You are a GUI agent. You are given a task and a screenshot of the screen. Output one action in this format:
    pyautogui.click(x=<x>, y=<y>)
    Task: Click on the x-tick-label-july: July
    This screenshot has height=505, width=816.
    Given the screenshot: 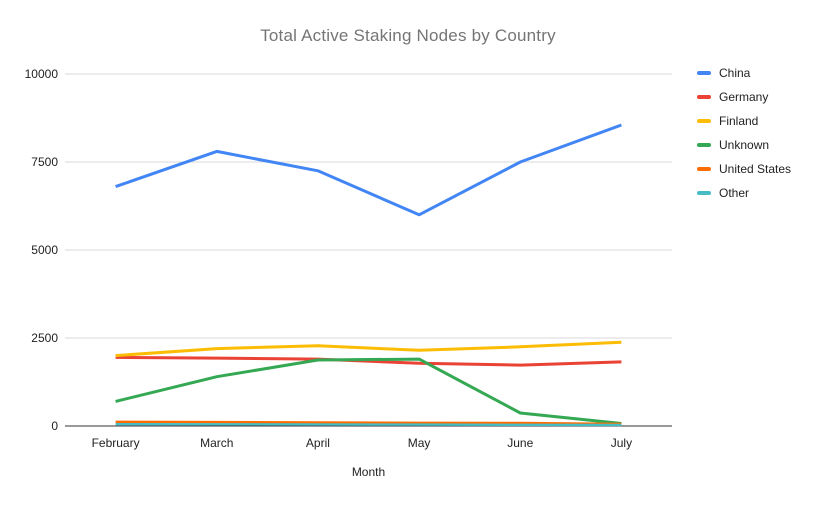 What is the action you would take?
    pyautogui.click(x=621, y=443)
    